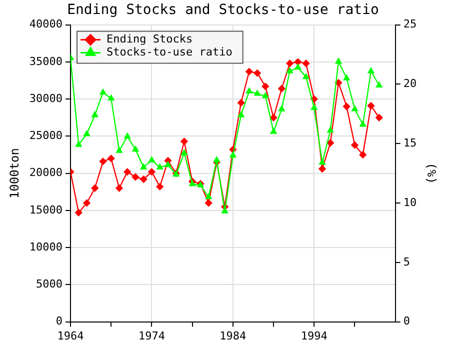 This screenshot has height=350, width=450. I want to click on y2-tick-label: 25, so click(410, 24).